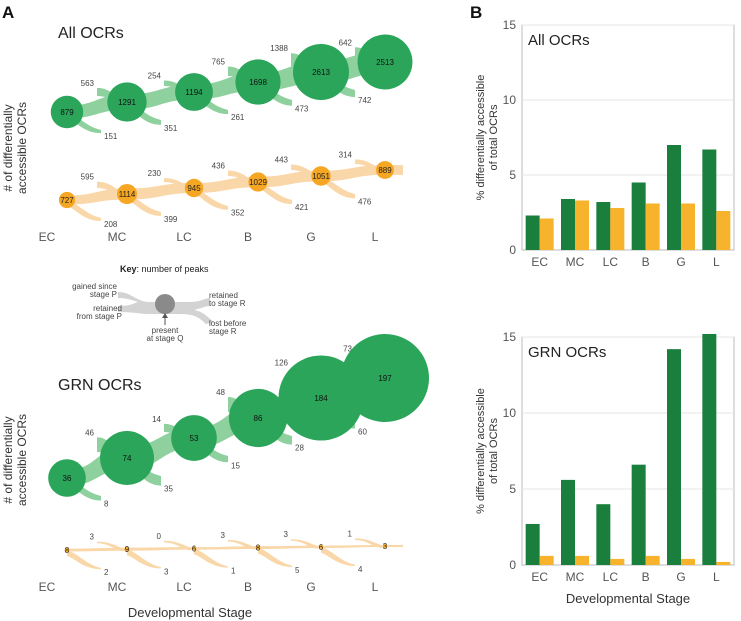 The width and height of the screenshot is (741, 621). Describe the element at coordinates (709, 449) in the screenshot. I see `bar-l-s1` at that location.